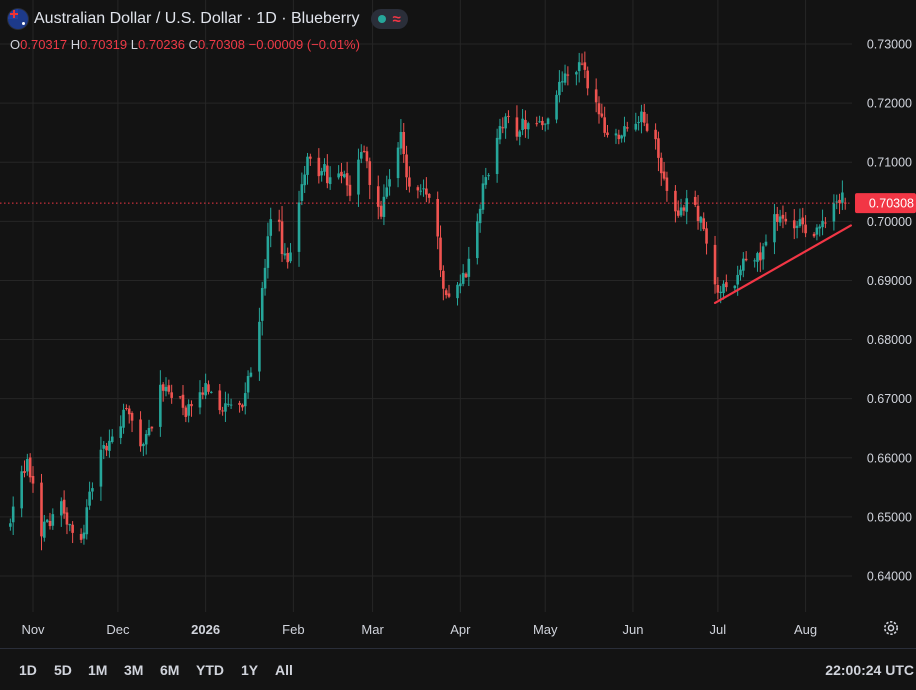  What do you see at coordinates (389, 19) in the screenshot?
I see `market-status-pill: ≈` at bounding box center [389, 19].